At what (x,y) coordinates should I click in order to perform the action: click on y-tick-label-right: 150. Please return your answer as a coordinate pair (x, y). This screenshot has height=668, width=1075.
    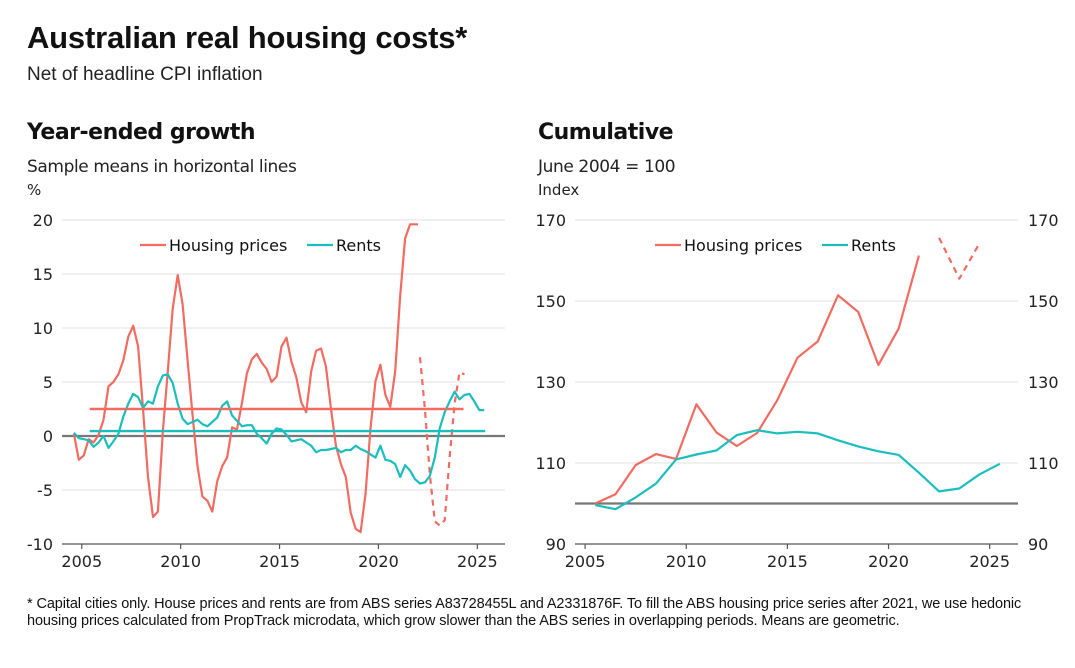
    Looking at the image, I should click on (1043, 301).